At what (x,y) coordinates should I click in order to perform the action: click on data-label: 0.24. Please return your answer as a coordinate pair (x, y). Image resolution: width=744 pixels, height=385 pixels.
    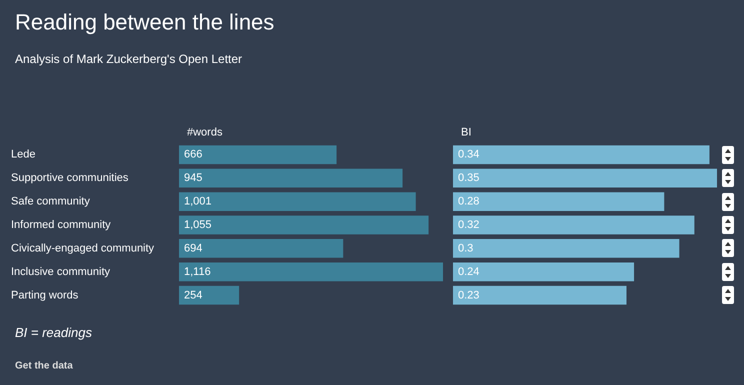
    Looking at the image, I should click on (469, 272).